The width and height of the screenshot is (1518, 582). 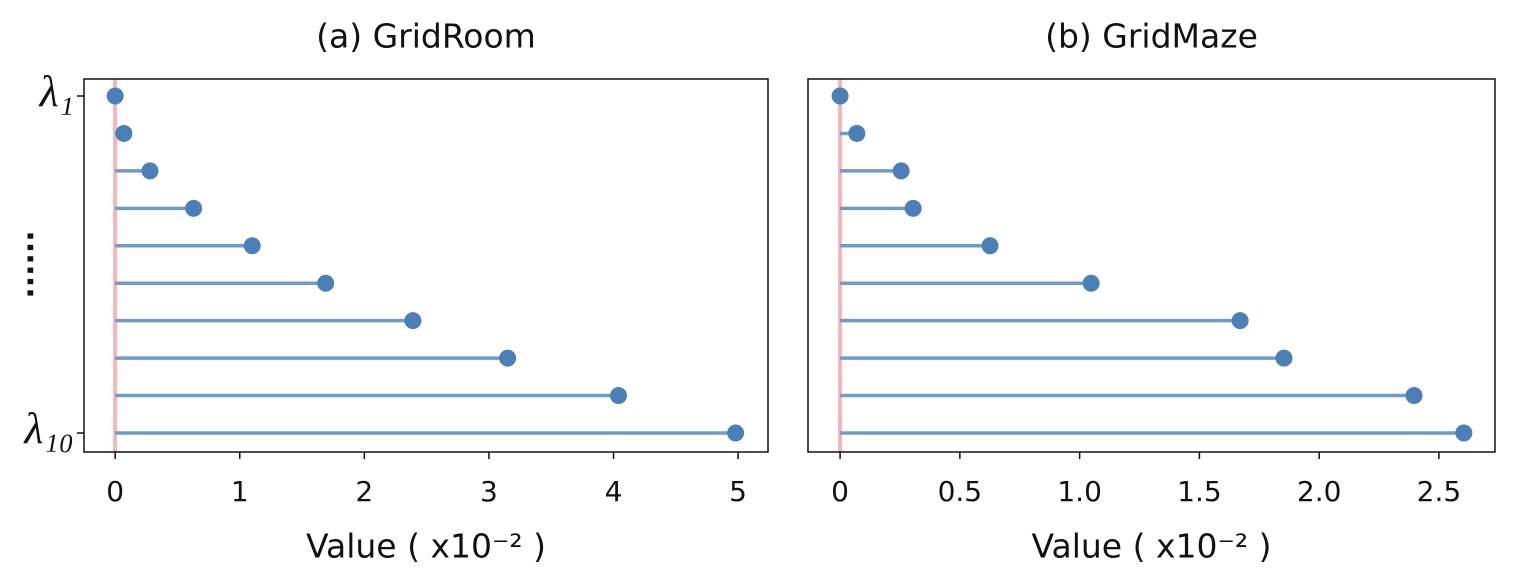 I want to click on x-tick-label: 1.0, so click(x=1079, y=491).